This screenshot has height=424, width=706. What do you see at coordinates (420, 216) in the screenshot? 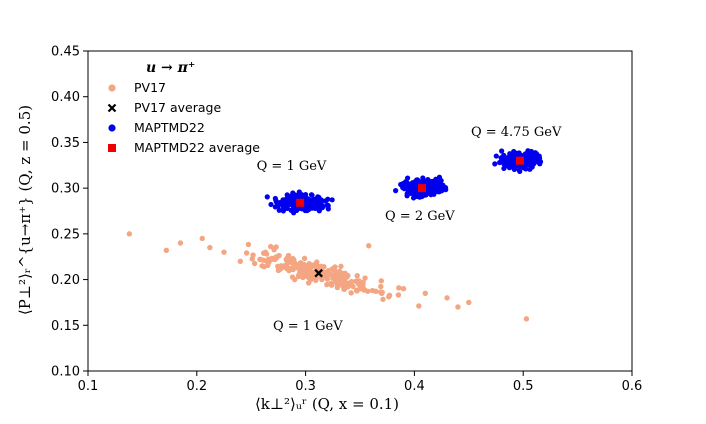
I see `q-annotation: Q = 2 GeV` at bounding box center [420, 216].